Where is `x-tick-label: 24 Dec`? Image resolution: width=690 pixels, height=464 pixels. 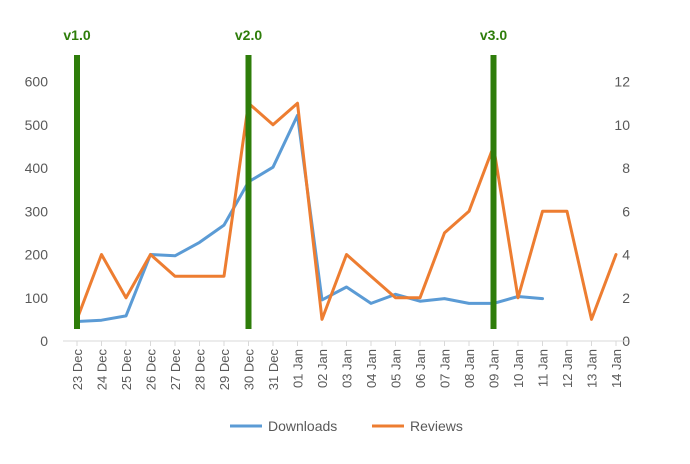
x-tick-label: 24 Dec is located at coordinates (102, 370).